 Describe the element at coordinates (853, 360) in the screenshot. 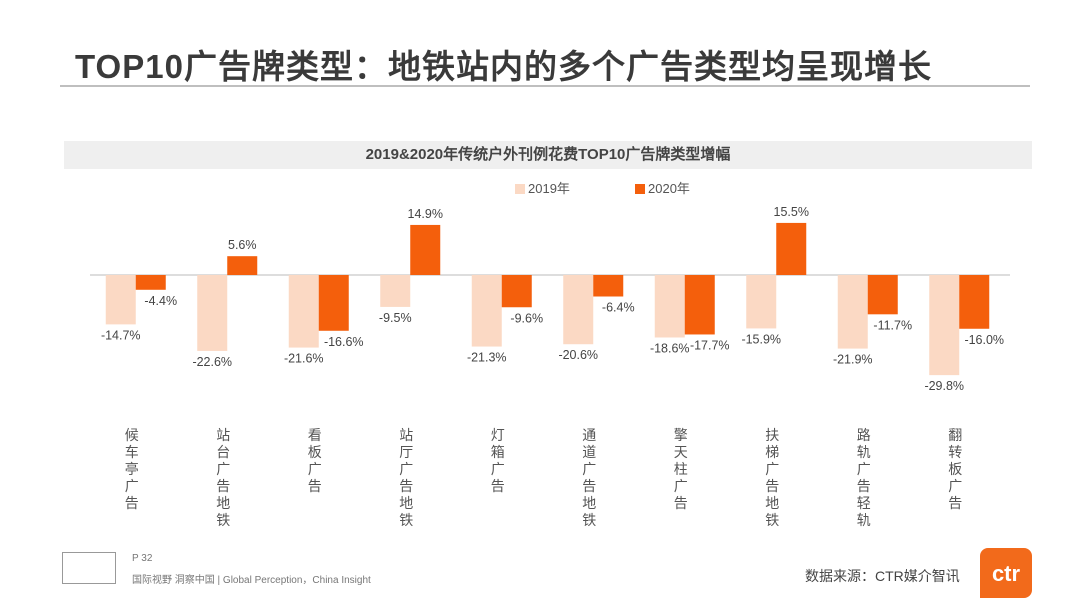

I see `data-label: -21.9%` at that location.